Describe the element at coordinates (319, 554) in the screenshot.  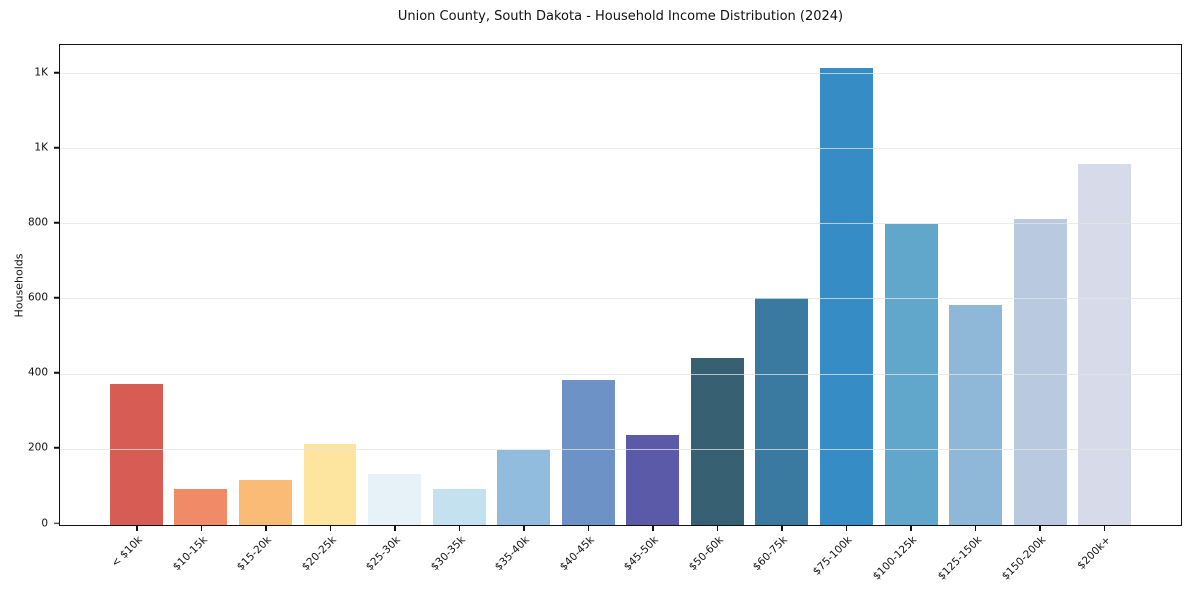
I see `x-tick-label: $20-25k` at that location.